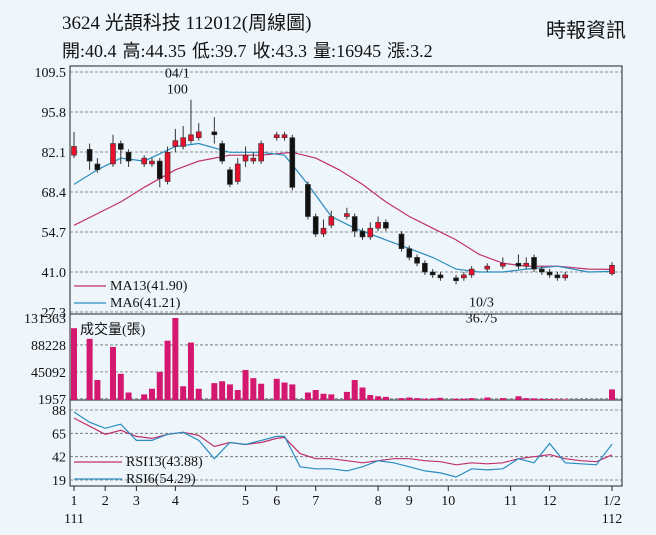 Image resolution: width=656 pixels, height=535 pixels. What do you see at coordinates (280, 51) in the screenshot?
I see `quote-item: 收:43.3` at bounding box center [280, 51].